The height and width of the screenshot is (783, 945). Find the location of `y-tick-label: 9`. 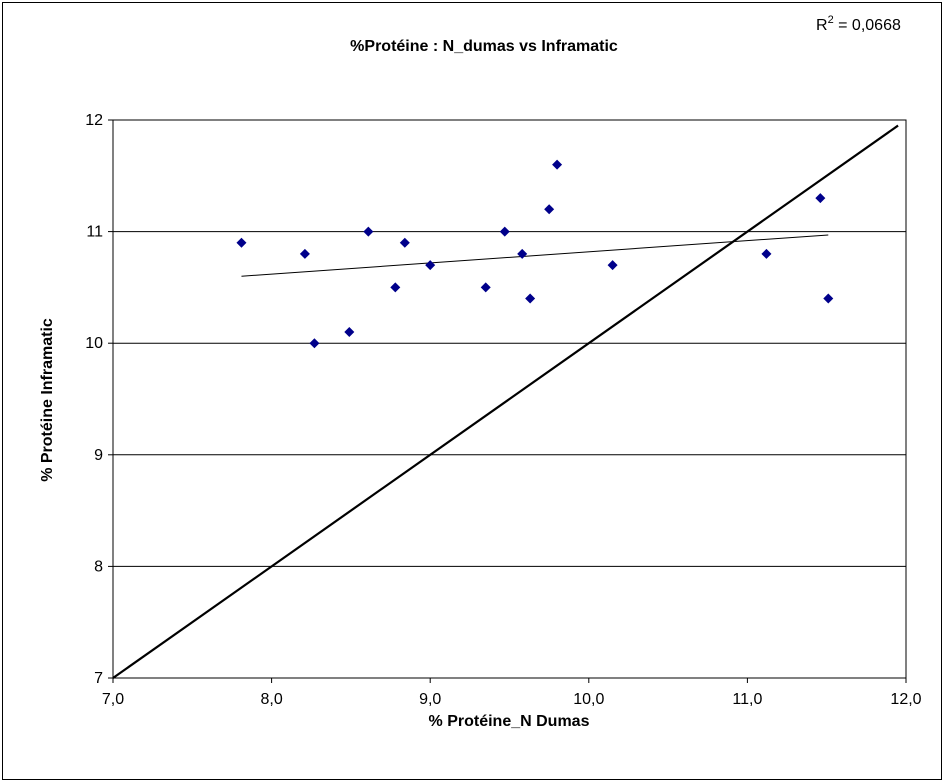

y-tick-label: 9 is located at coordinates (98, 455).